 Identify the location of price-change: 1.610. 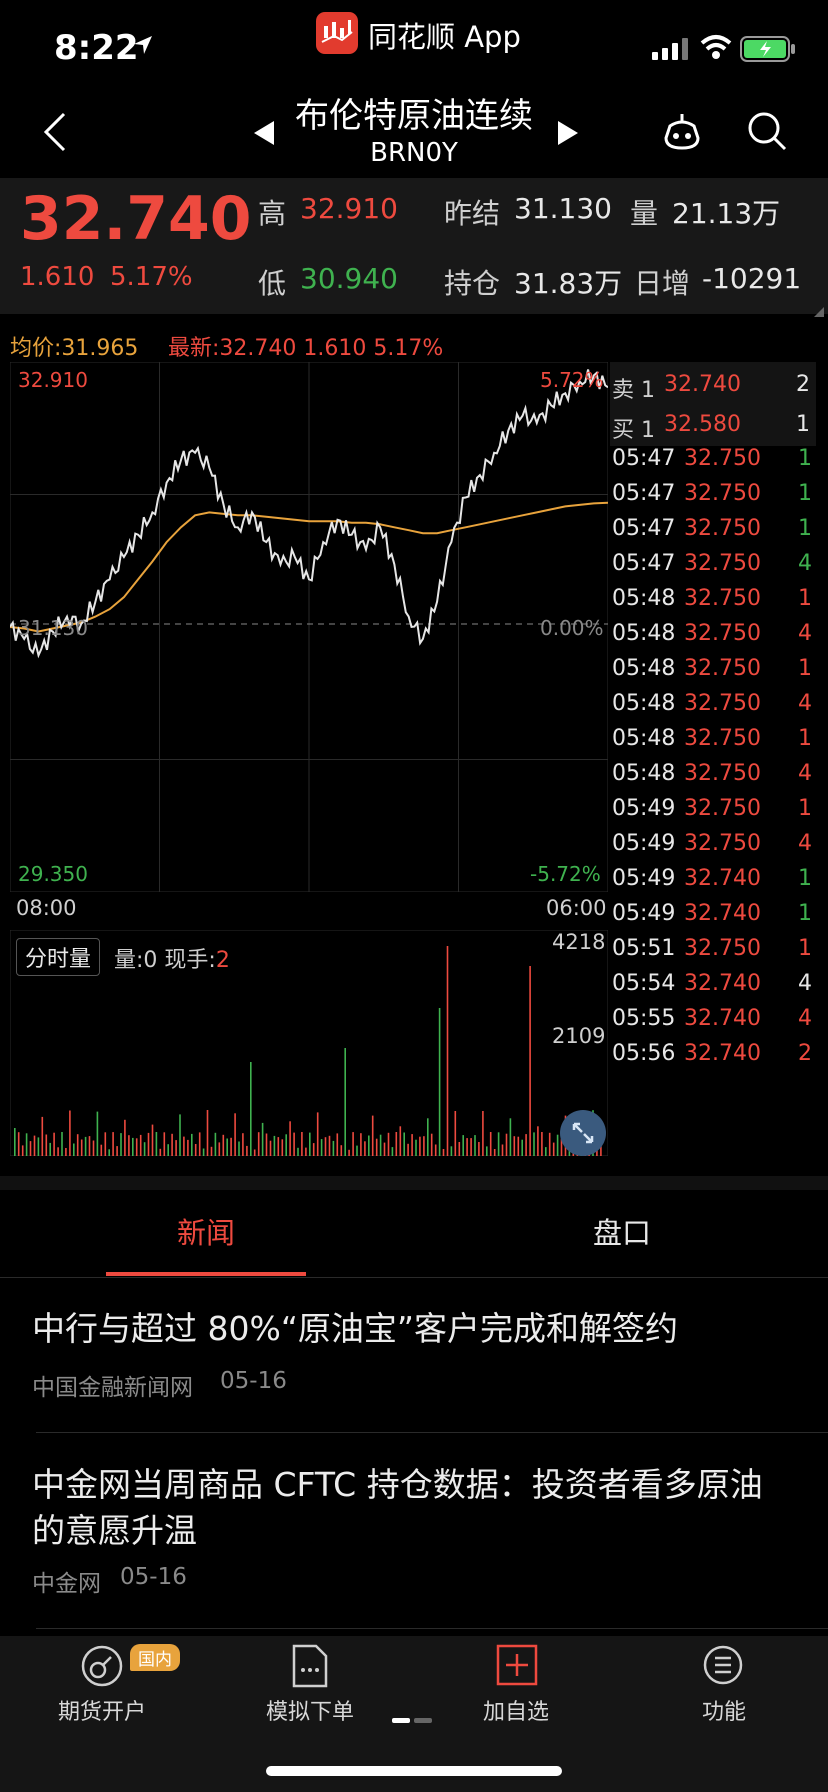
(57, 277).